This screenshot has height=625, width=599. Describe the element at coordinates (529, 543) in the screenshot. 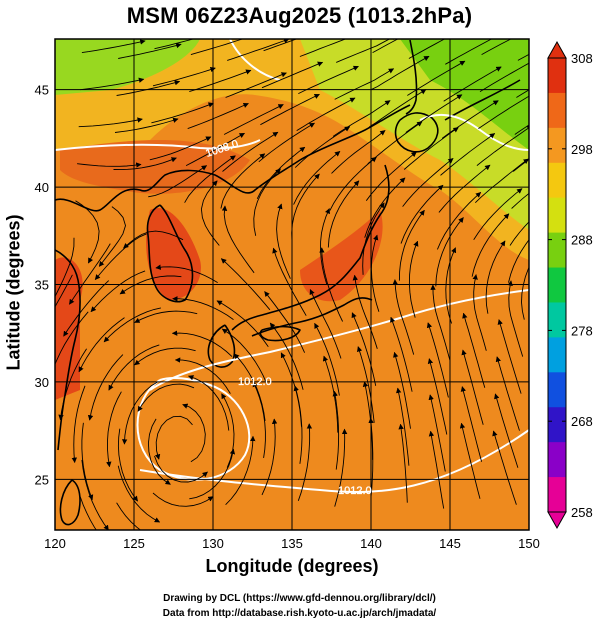

I see `x-tick-label: 150` at that location.